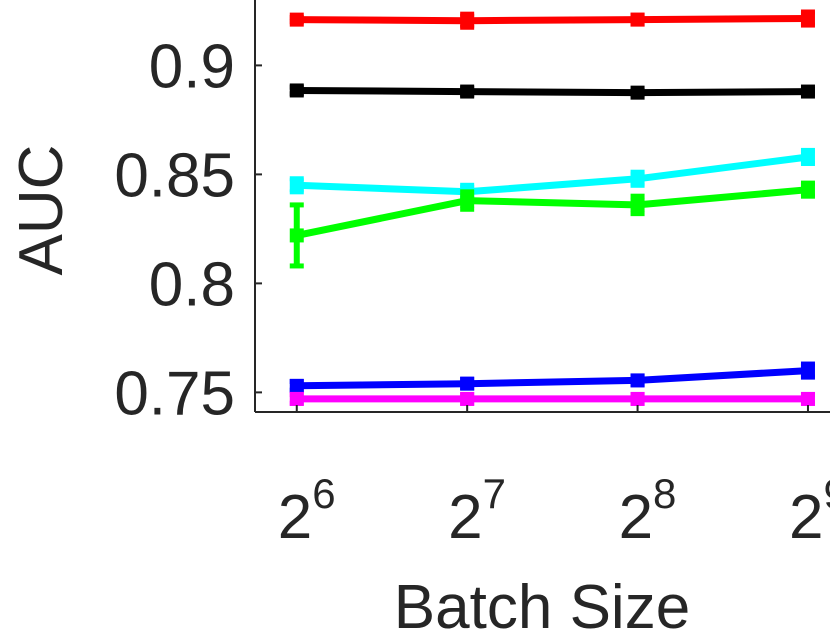 The width and height of the screenshot is (830, 636). I want to click on x-axis-label: Batch Size, so click(542, 604).